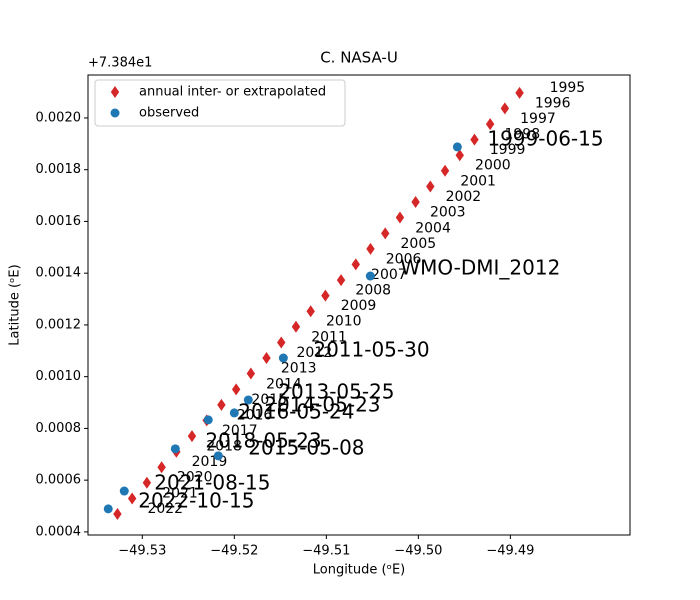 The image size is (700, 600). I want to click on point-label: 2020, so click(195, 478).